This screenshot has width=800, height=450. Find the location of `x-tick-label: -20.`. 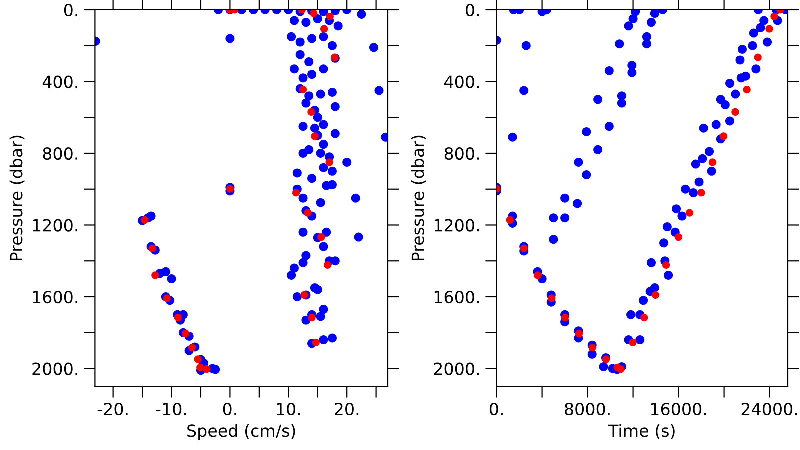

x-tick-label: -20. is located at coordinates (113, 409).